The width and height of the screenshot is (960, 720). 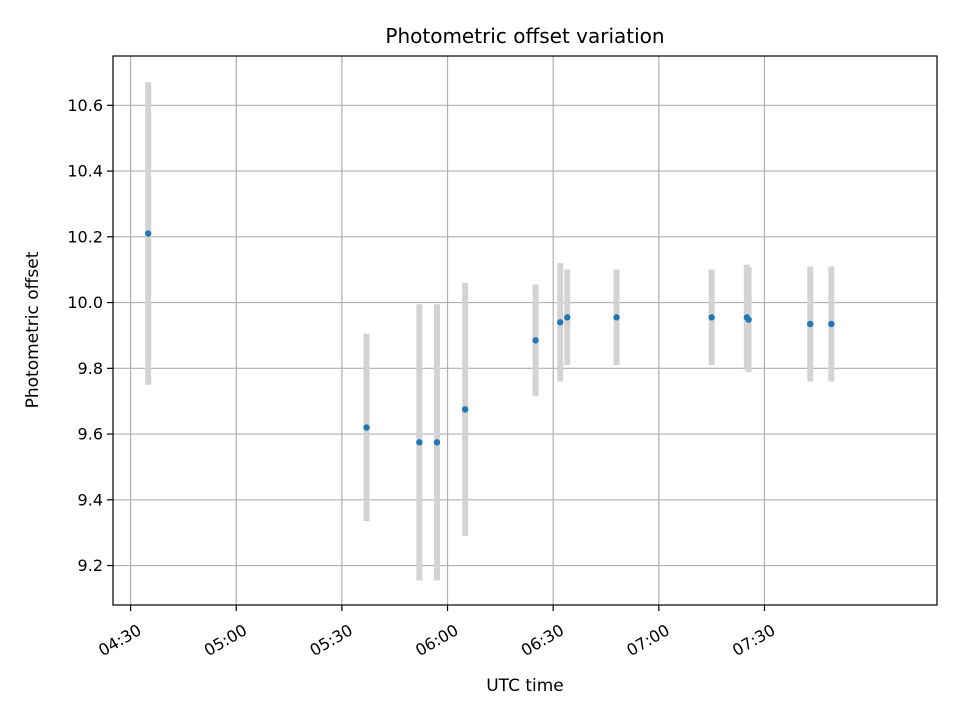 What do you see at coordinates (85, 171) in the screenshot?
I see `y-tick-label: 10.4` at bounding box center [85, 171].